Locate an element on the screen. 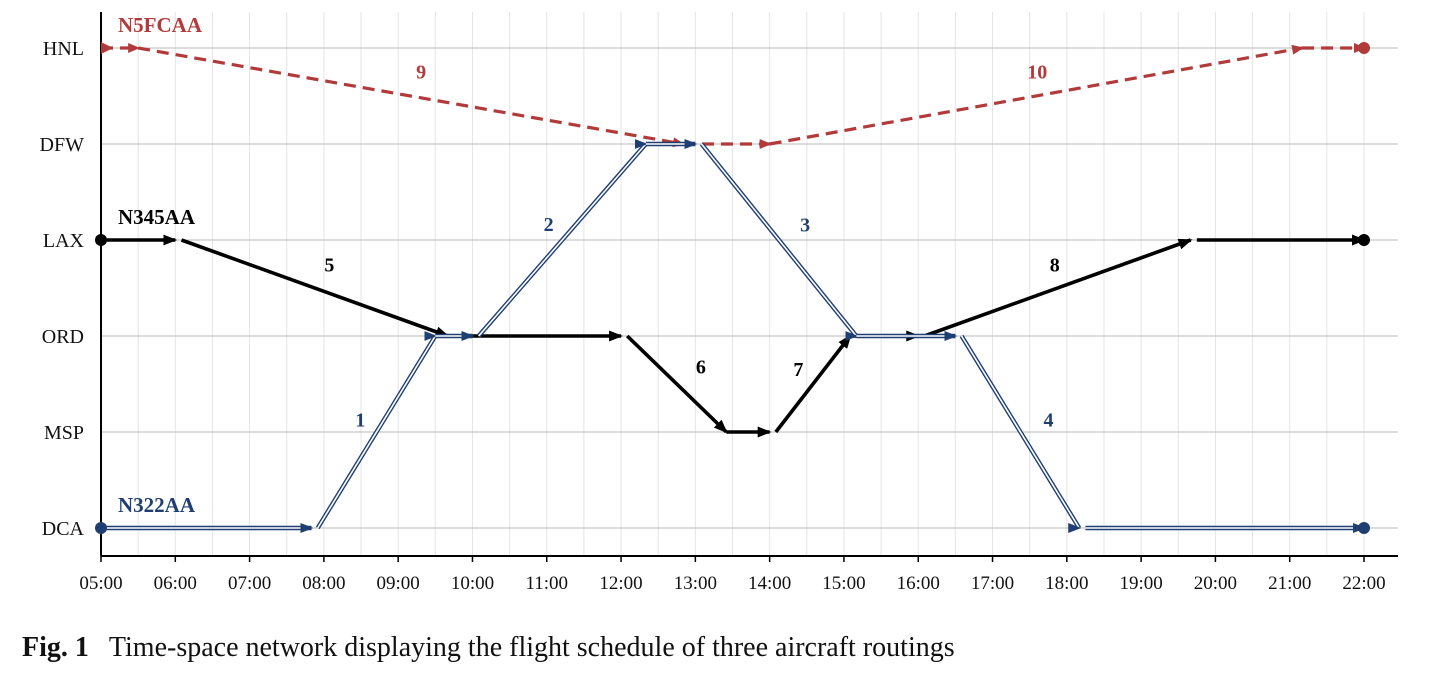 The height and width of the screenshot is (694, 1435). x-tick-label: 17:00 is located at coordinates (992, 583).